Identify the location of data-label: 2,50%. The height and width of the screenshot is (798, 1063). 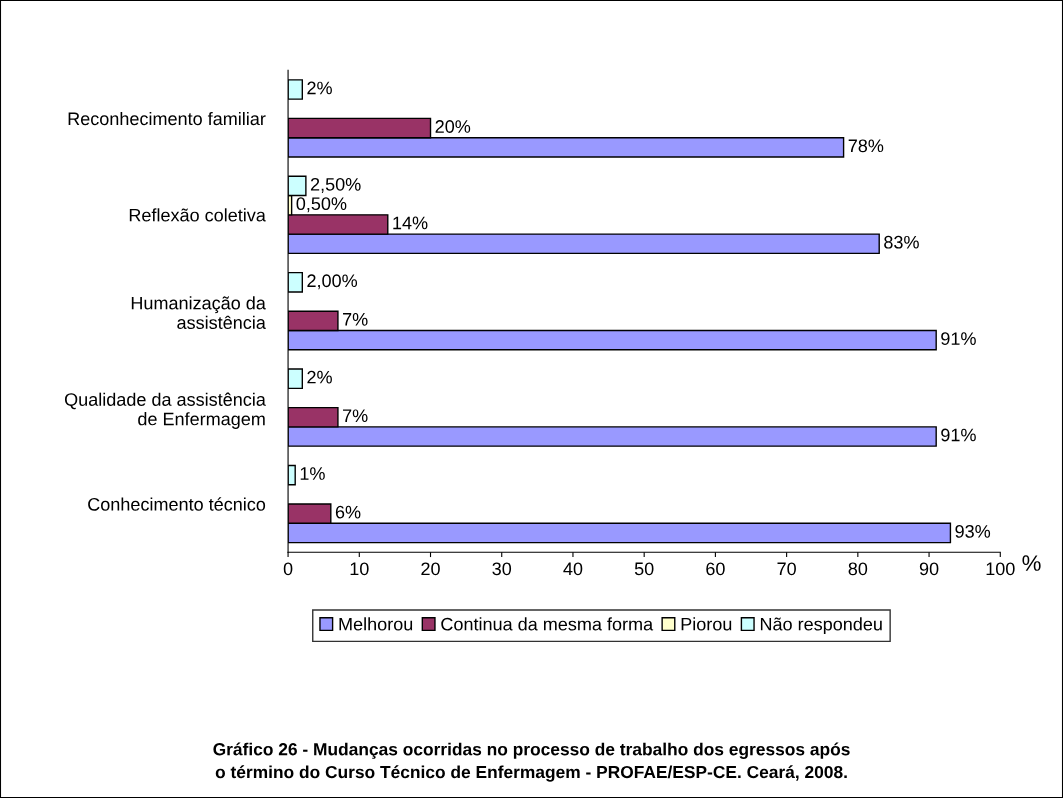
(335, 185).